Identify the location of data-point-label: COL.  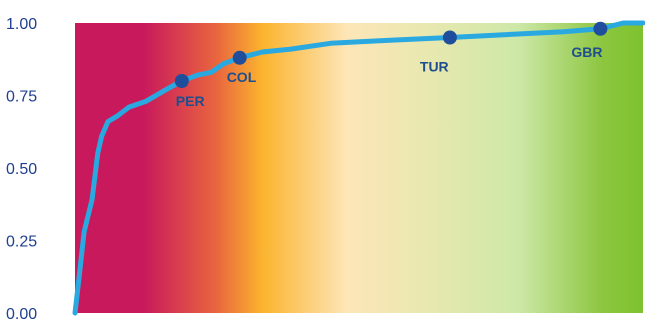
(242, 77).